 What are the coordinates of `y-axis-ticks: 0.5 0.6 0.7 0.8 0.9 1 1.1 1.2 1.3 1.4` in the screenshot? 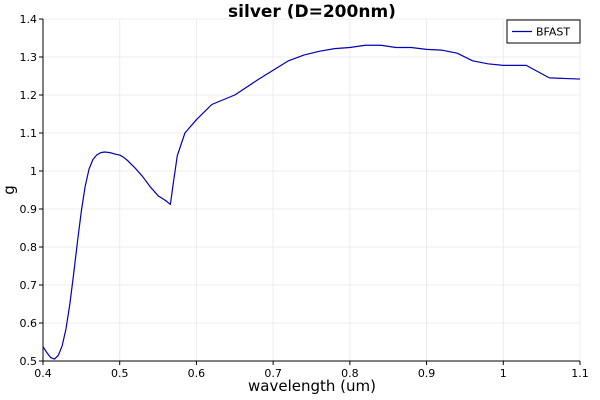 It's located at (31, 190).